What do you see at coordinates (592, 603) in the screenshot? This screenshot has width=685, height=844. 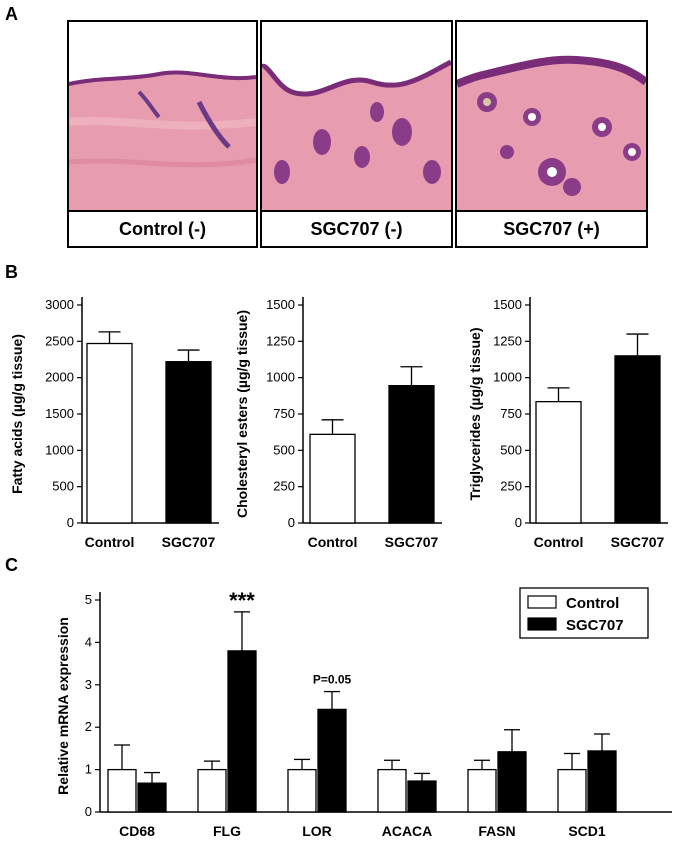 I see `legend-label: Control` at bounding box center [592, 603].